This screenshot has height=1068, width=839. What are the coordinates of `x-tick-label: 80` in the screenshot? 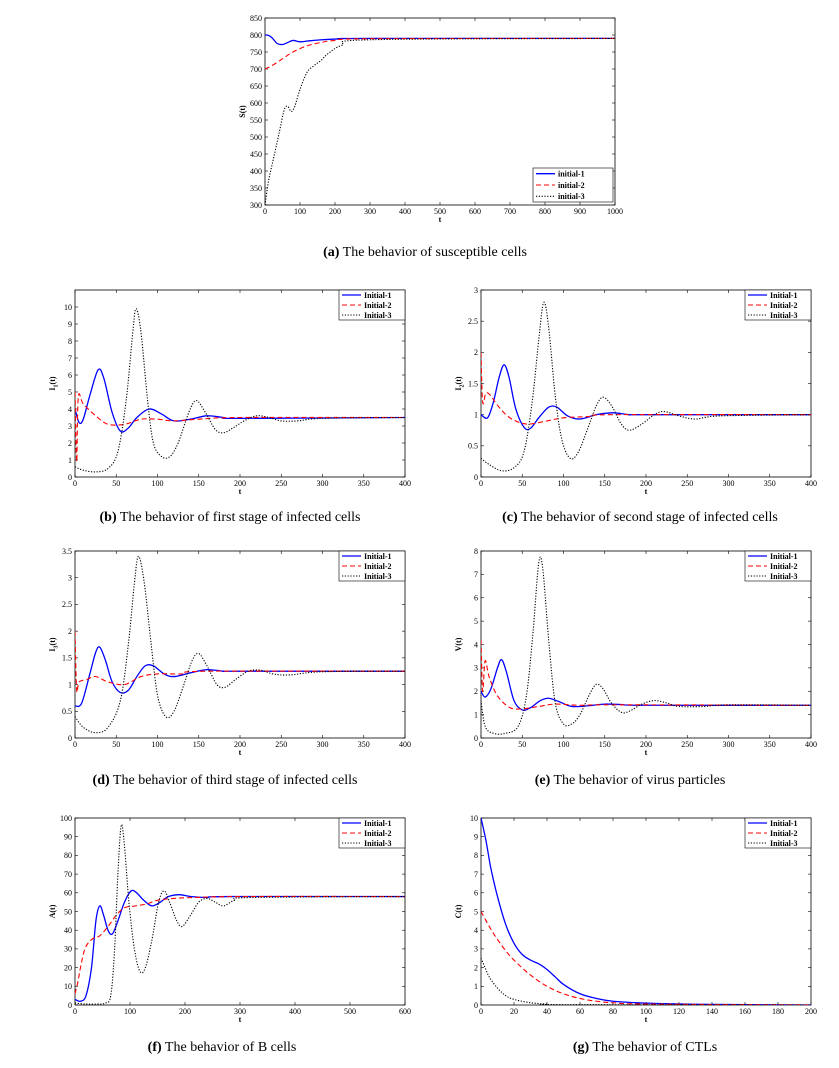 It's located at (613, 1011).